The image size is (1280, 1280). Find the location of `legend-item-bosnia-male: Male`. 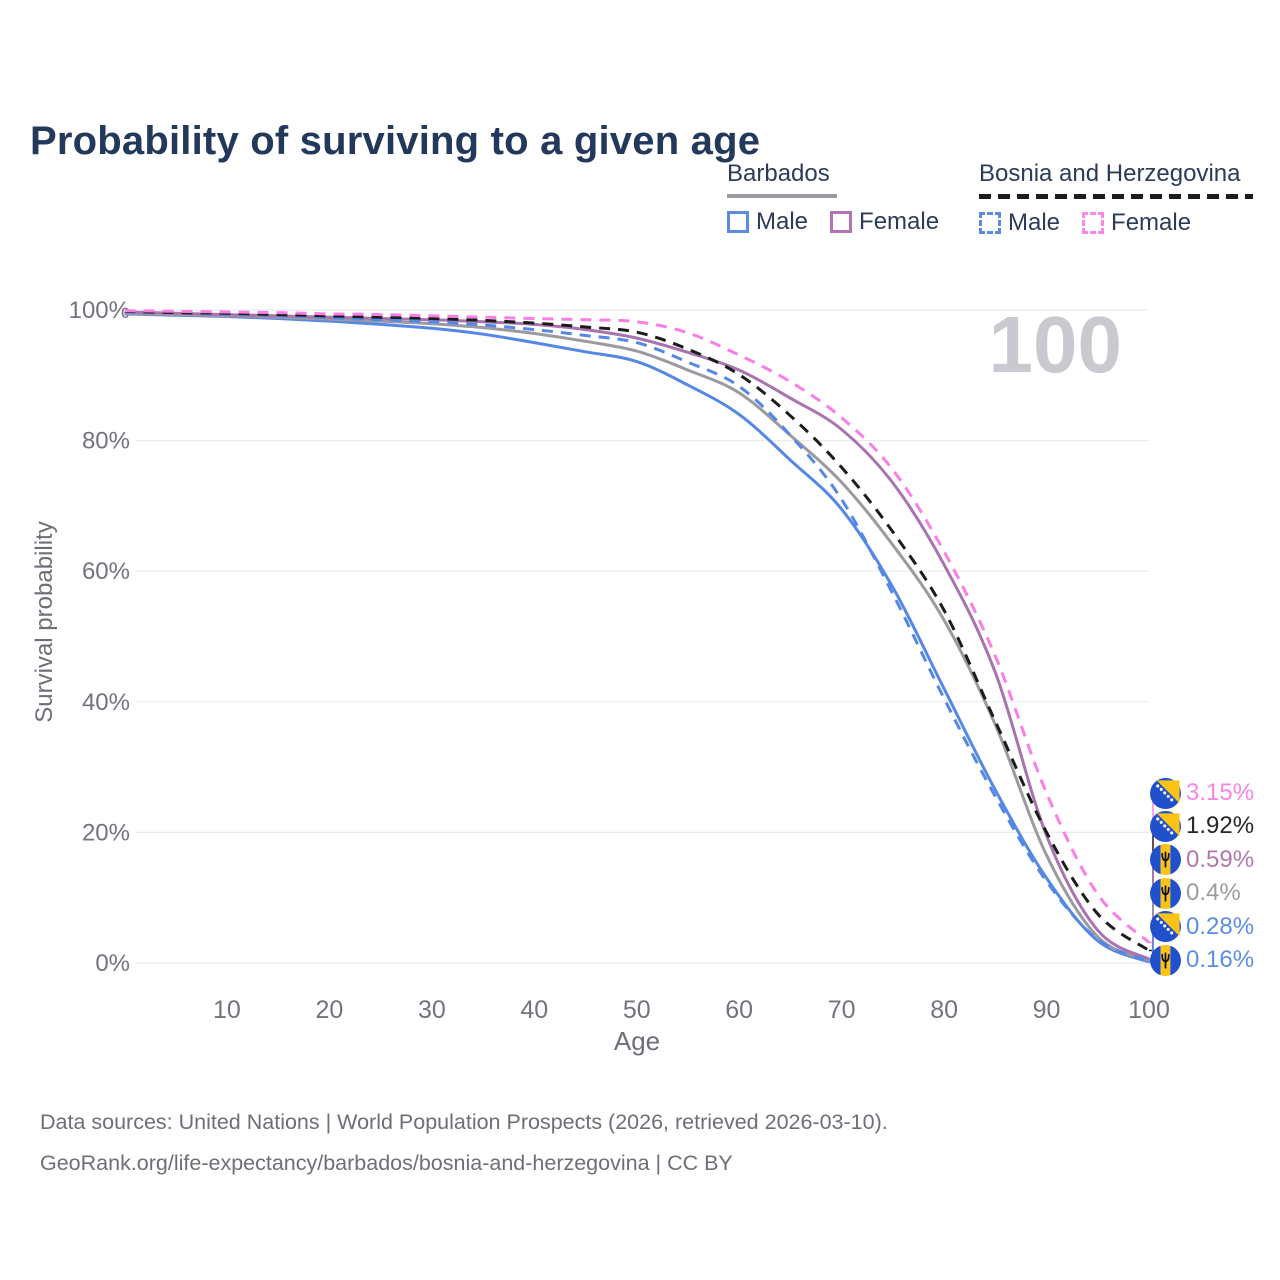

legend-item-bosnia-male: Male is located at coordinates (1019, 223).